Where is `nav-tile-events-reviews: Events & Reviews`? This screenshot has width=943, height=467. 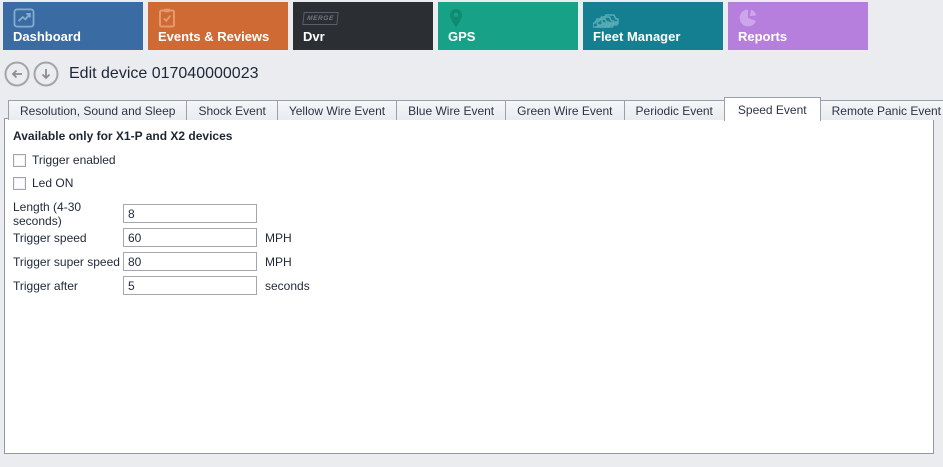
nav-tile-events-reviews: Events & Reviews is located at coordinates (218, 26).